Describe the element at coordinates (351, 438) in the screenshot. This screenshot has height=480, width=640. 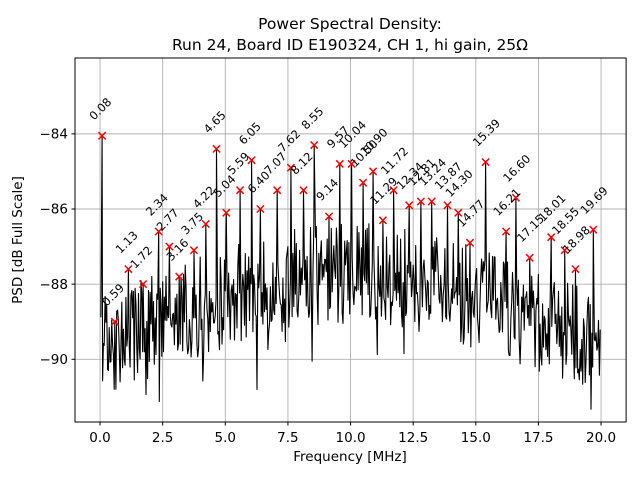
I see `x-tick-label: 10.0` at that location.